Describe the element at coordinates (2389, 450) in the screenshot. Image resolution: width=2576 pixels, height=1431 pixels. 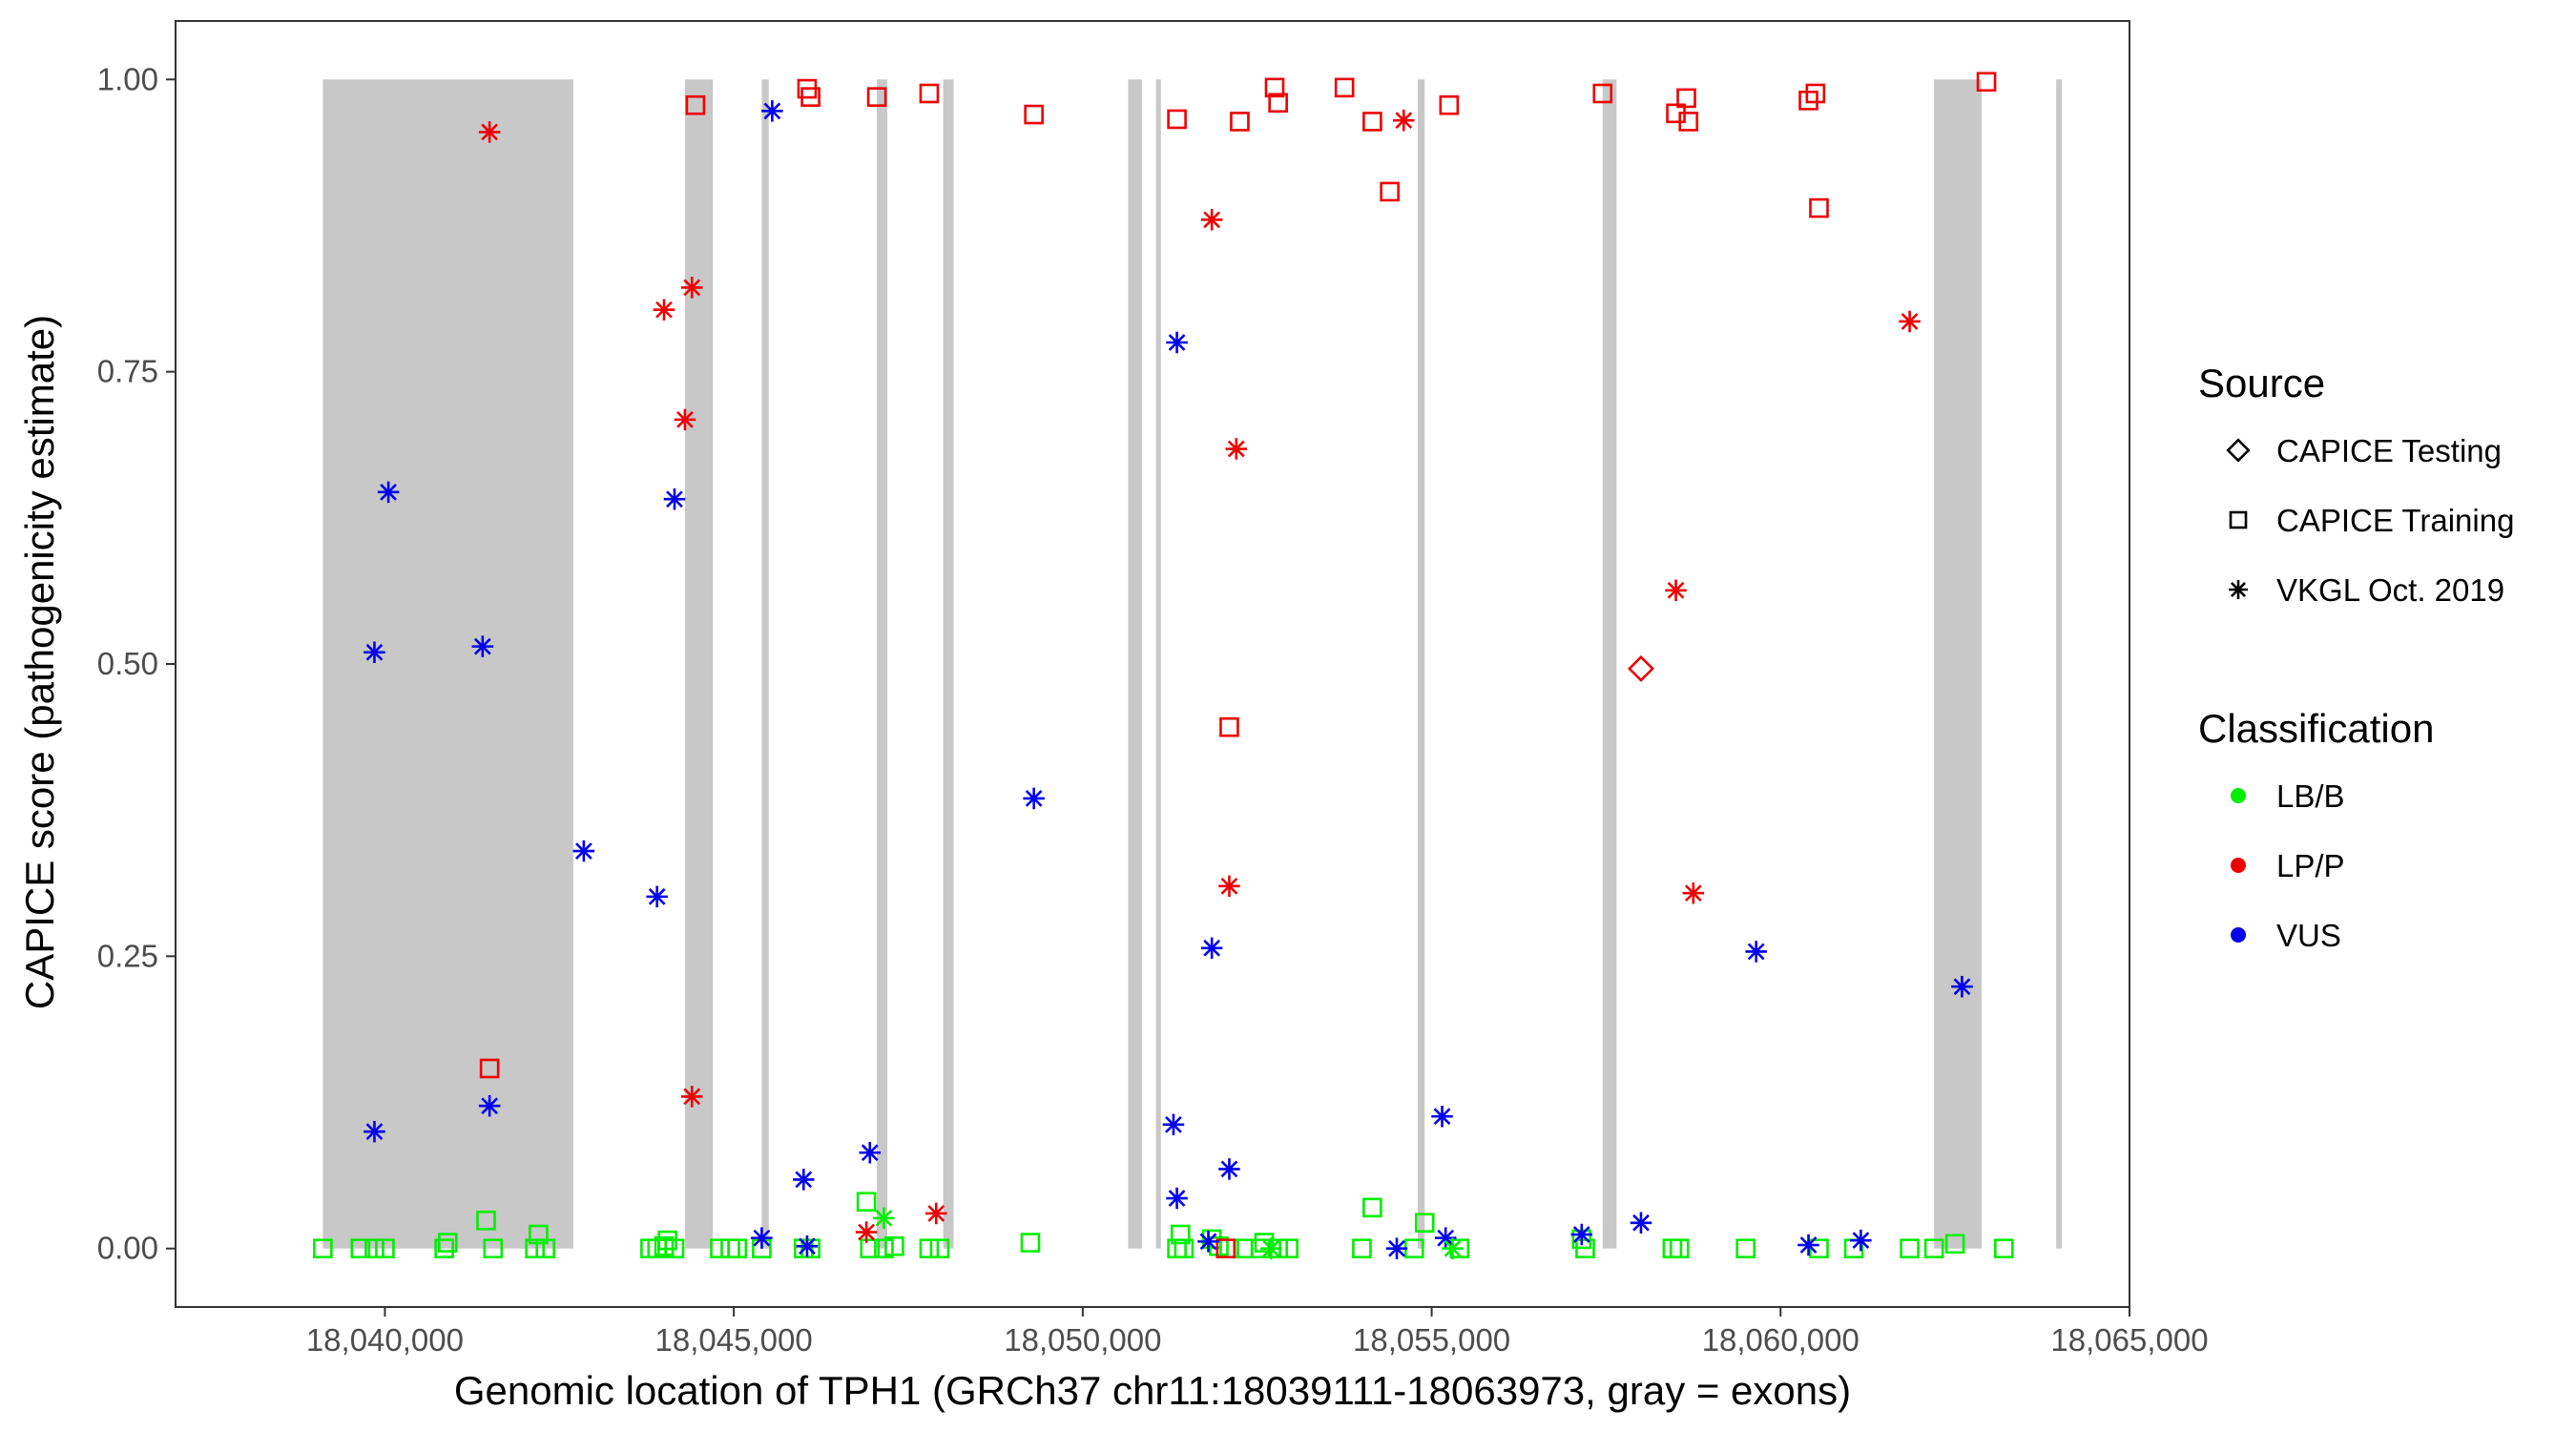
I see `legend-source-label: CAPICE Testing` at that location.